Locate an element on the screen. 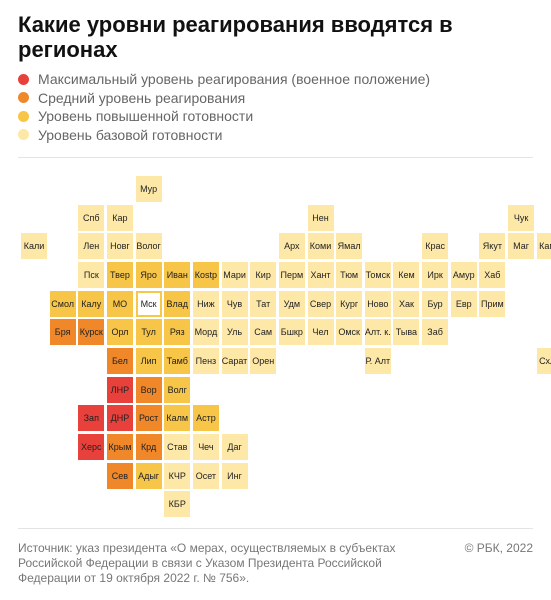 This screenshot has height=600, width=551. region-tile: Заб is located at coordinates (435, 332).